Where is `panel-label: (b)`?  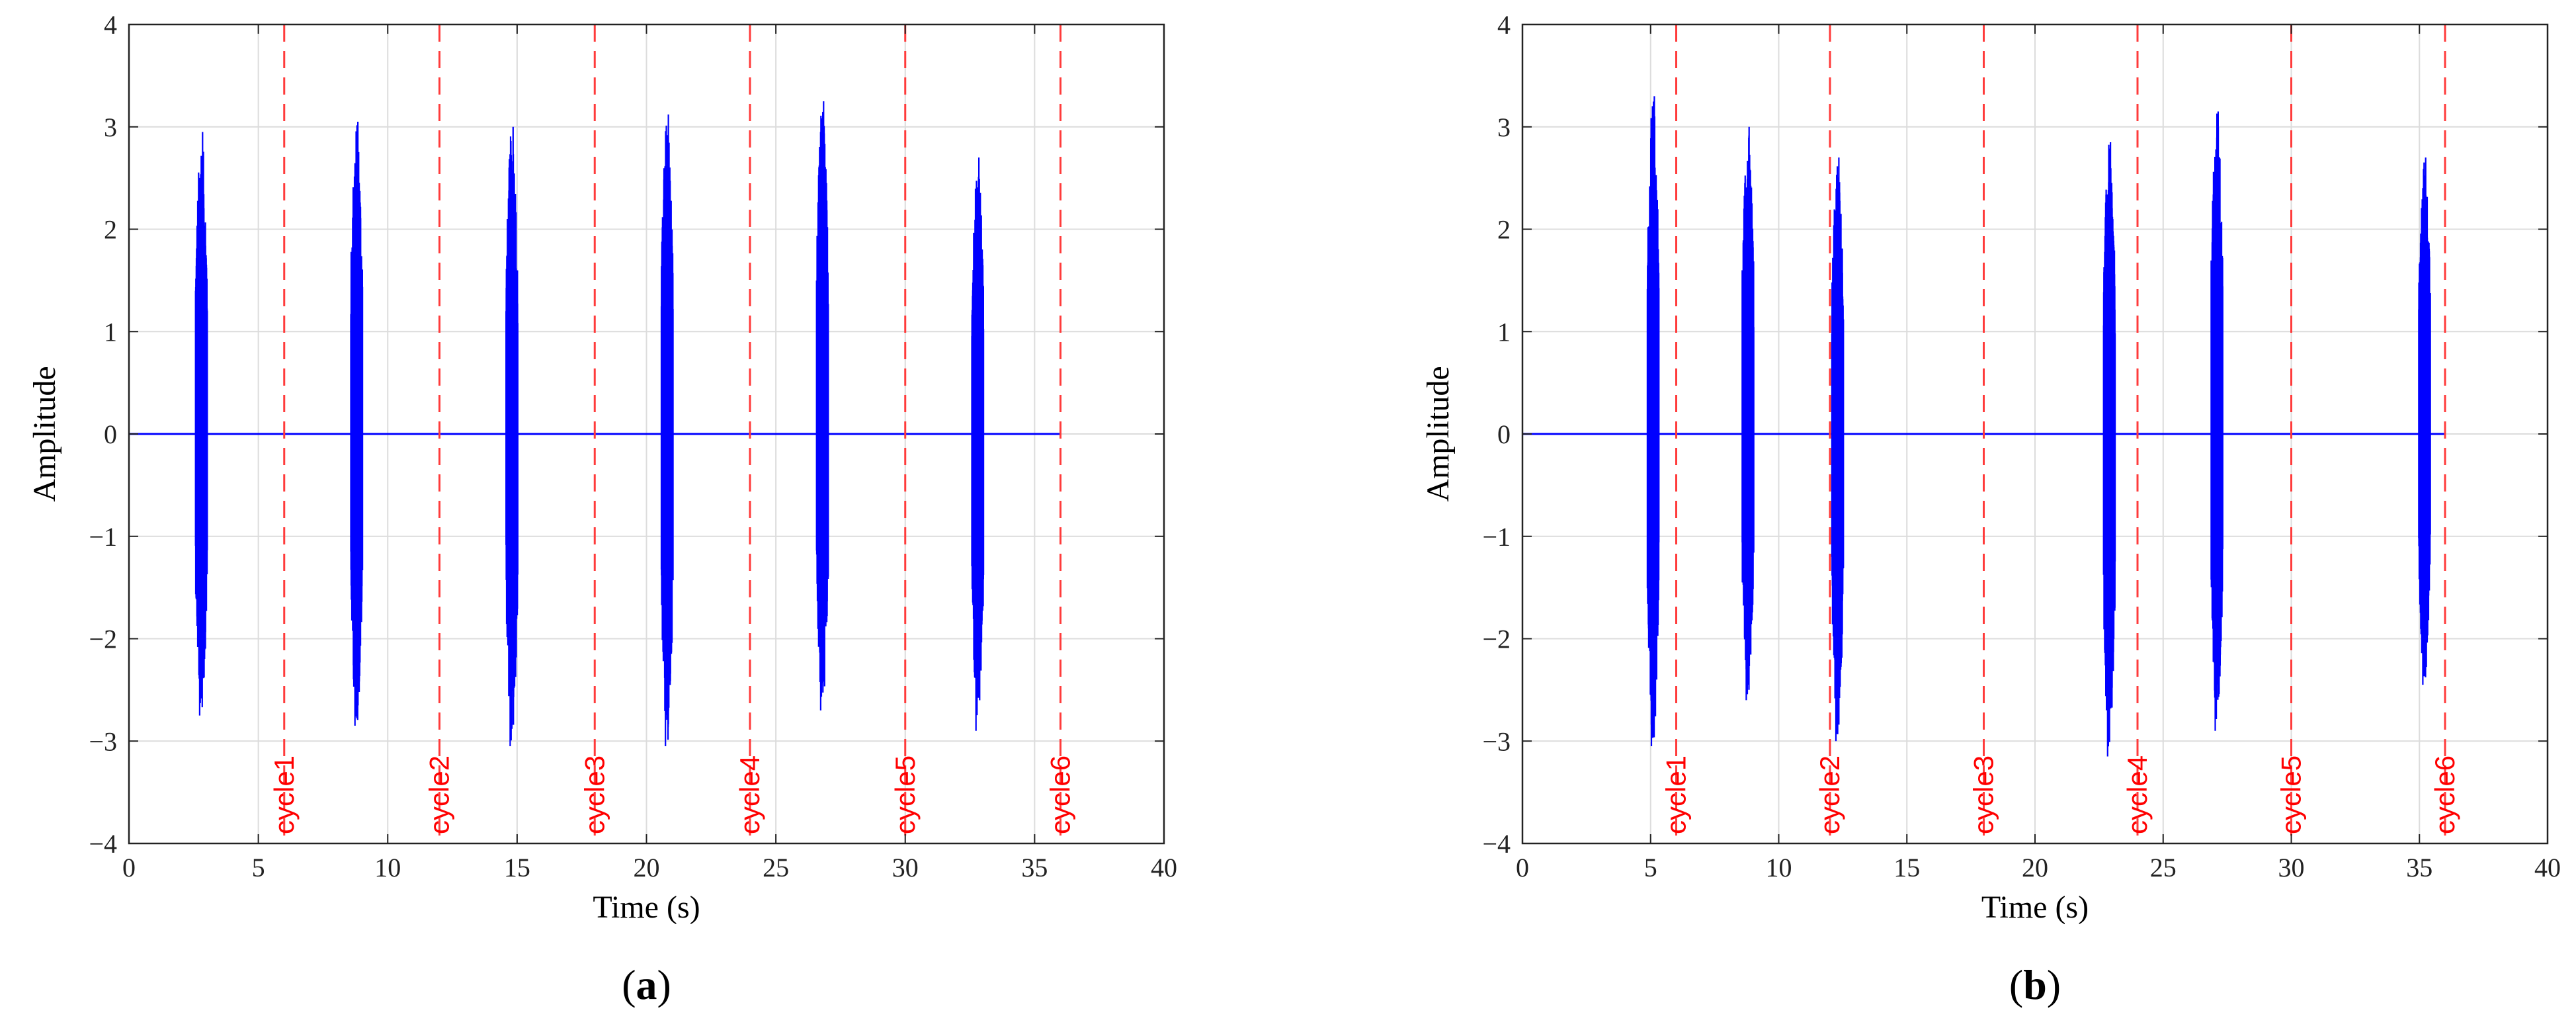
panel-label: (b) is located at coordinates (2035, 984).